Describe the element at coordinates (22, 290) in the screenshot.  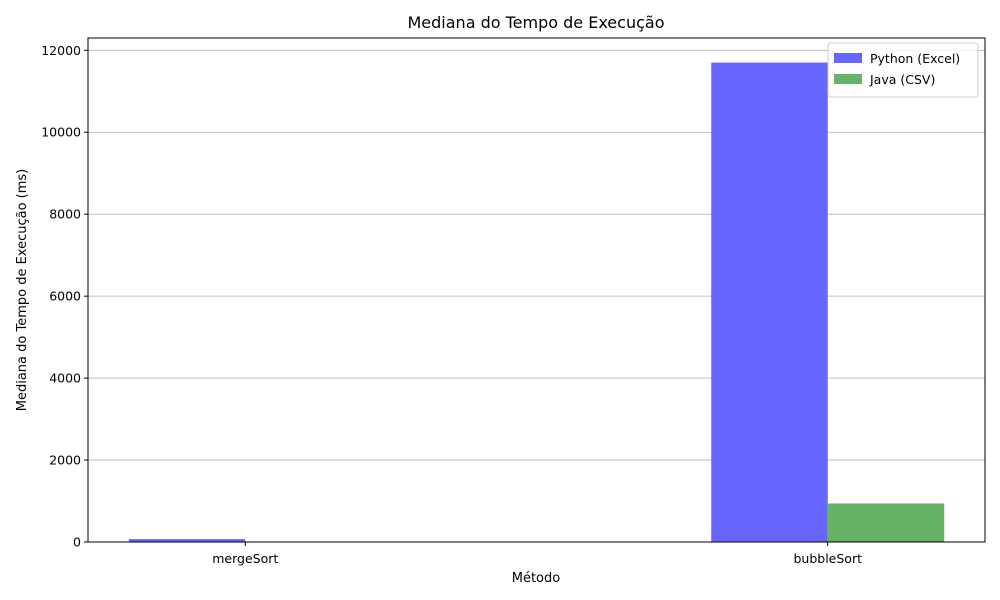
I see `y-axis-label: Mediana do Tempo de Execução (ms)` at that location.